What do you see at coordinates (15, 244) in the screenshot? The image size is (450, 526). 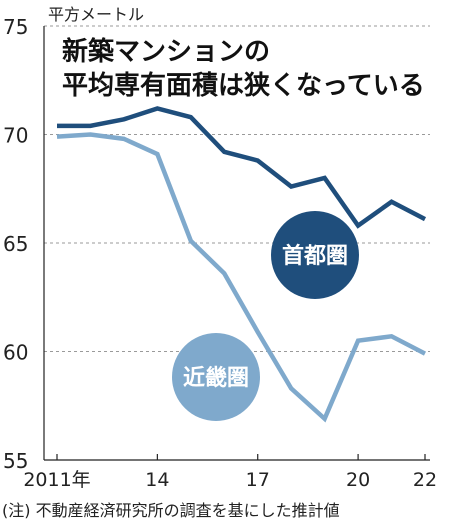 I see `y-tick-label-65: 65` at bounding box center [15, 244].